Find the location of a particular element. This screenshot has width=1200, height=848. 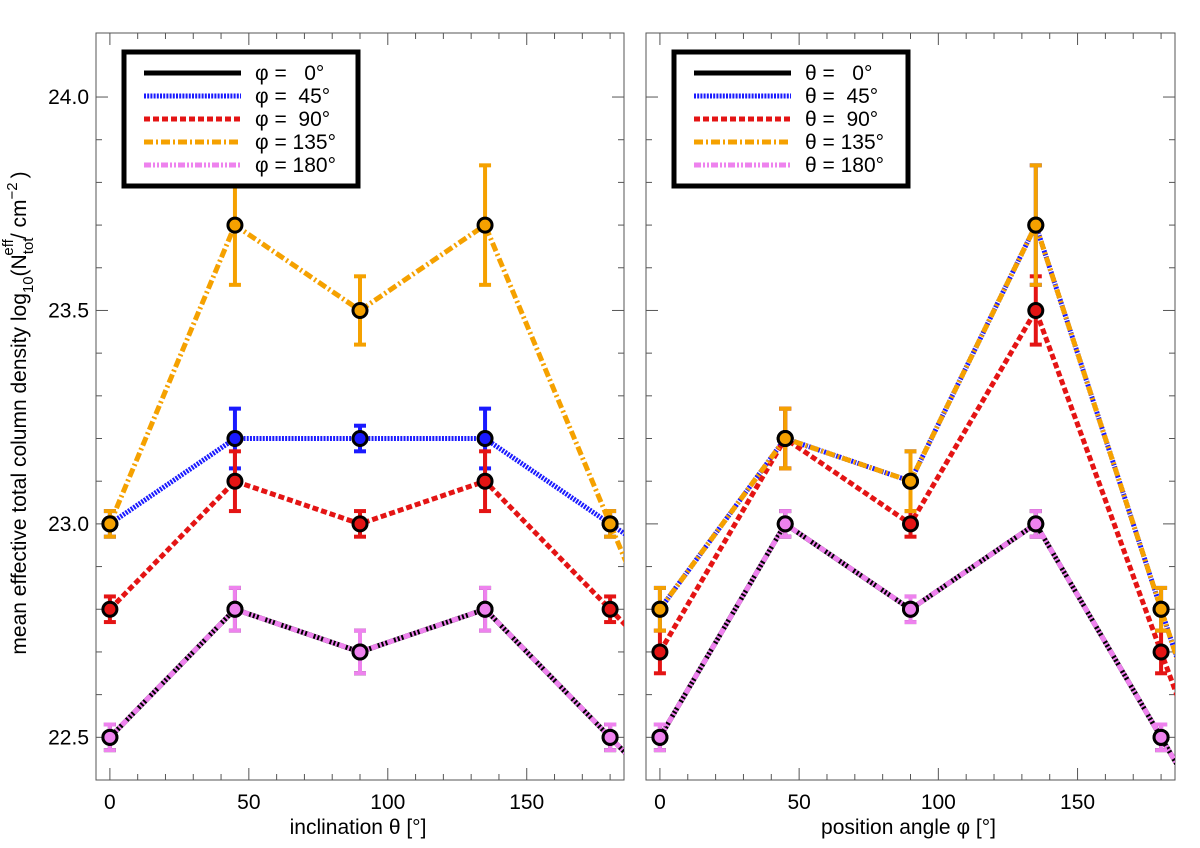

y-tick-label: 22.5 is located at coordinates (68, 737).